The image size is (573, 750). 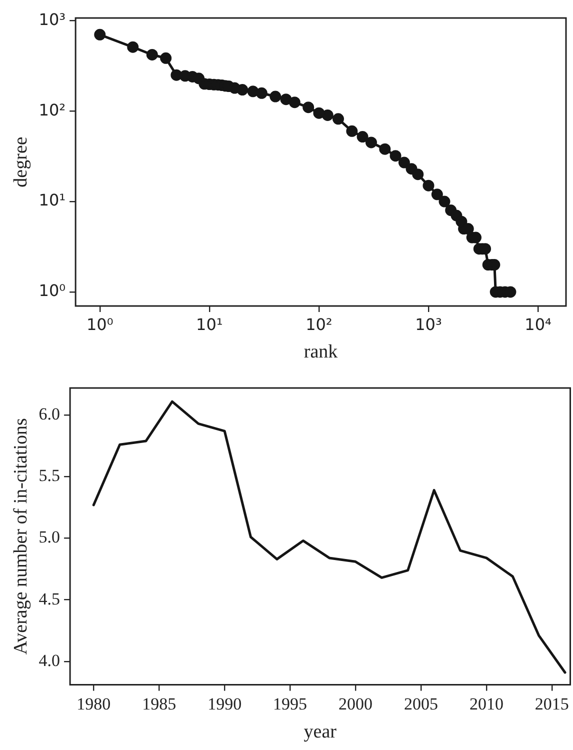 What do you see at coordinates (49, 537) in the screenshot?
I see `y-tick-label: 5.0` at bounding box center [49, 537].